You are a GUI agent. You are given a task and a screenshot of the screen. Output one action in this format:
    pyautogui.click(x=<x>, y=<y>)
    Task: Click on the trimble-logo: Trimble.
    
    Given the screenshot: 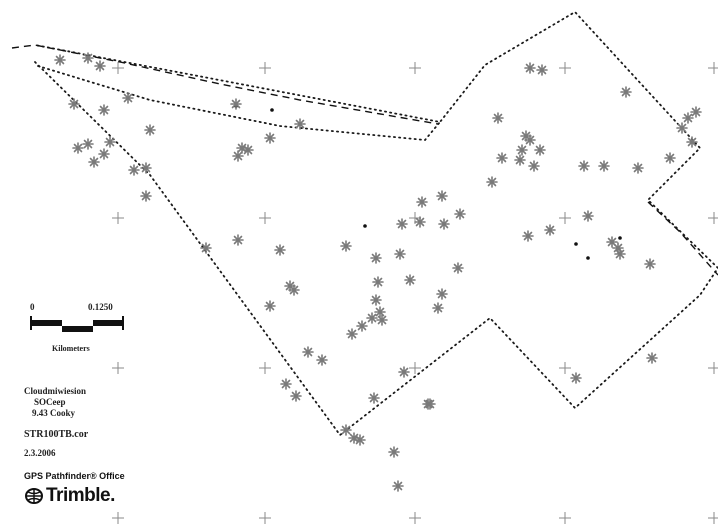 What is the action you would take?
    pyautogui.click(x=84, y=496)
    